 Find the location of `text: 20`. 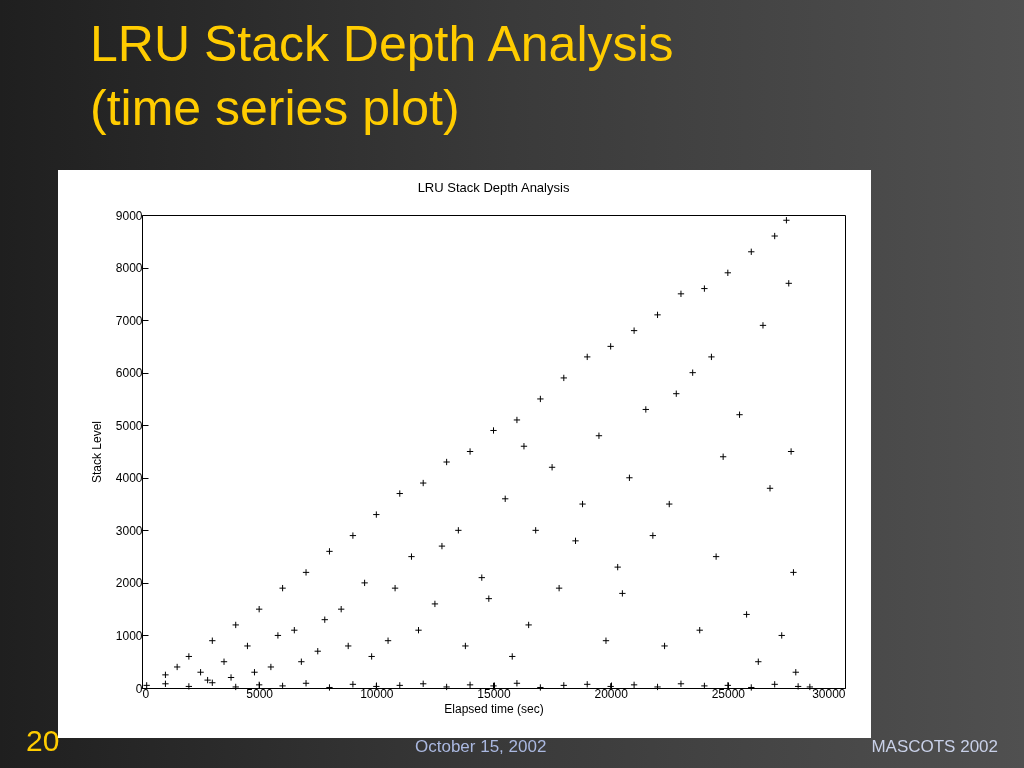

text: 20 is located at coordinates (43, 741).